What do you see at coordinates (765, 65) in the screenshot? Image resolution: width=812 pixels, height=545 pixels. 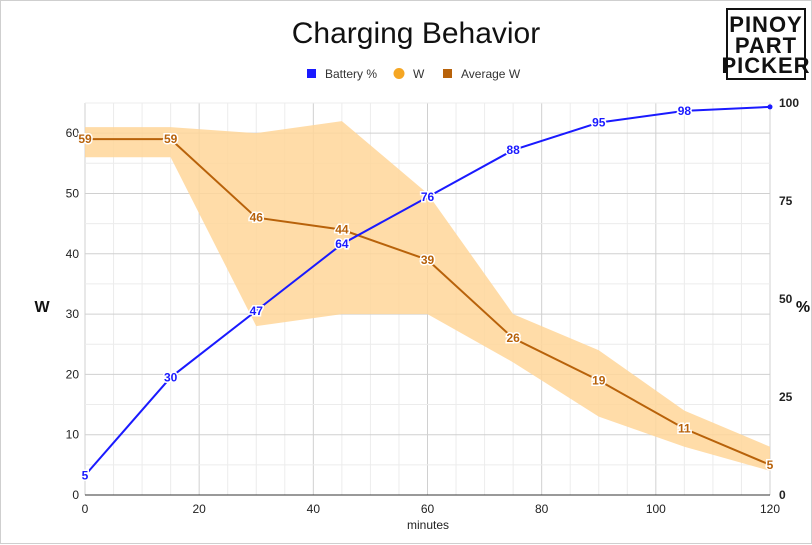 I see `logo-line-3: PICKER` at bounding box center [765, 65].